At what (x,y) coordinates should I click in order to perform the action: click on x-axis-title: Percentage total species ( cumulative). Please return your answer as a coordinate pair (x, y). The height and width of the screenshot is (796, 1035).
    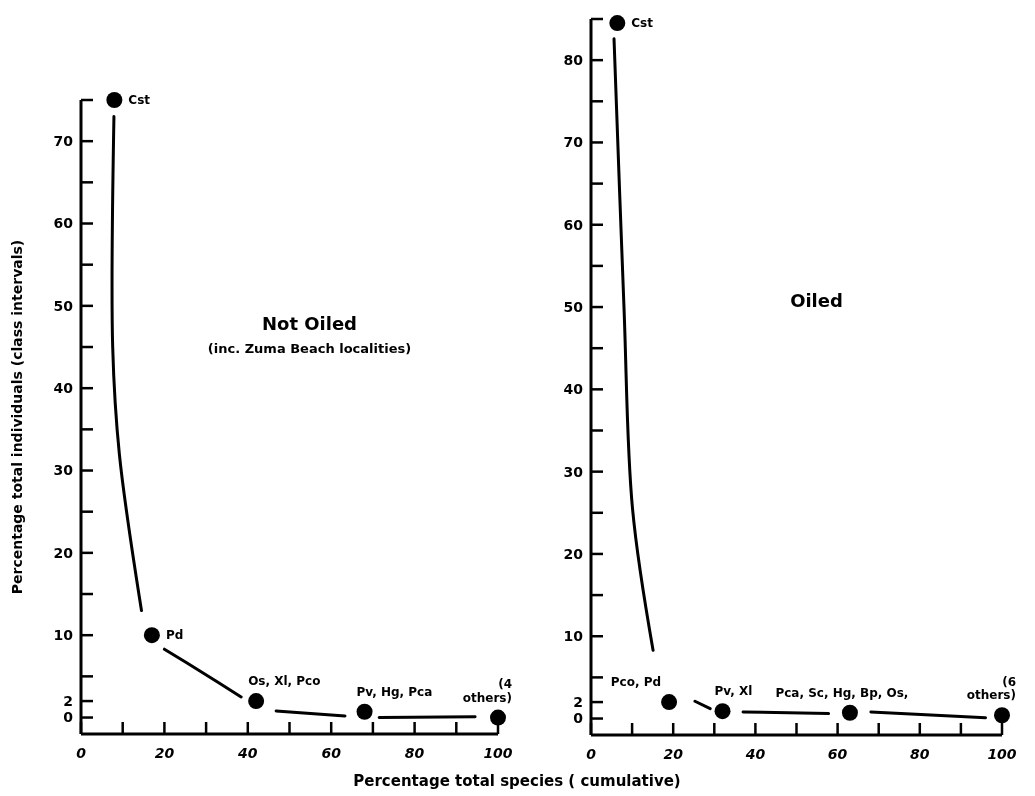
    Looking at the image, I should click on (517, 781).